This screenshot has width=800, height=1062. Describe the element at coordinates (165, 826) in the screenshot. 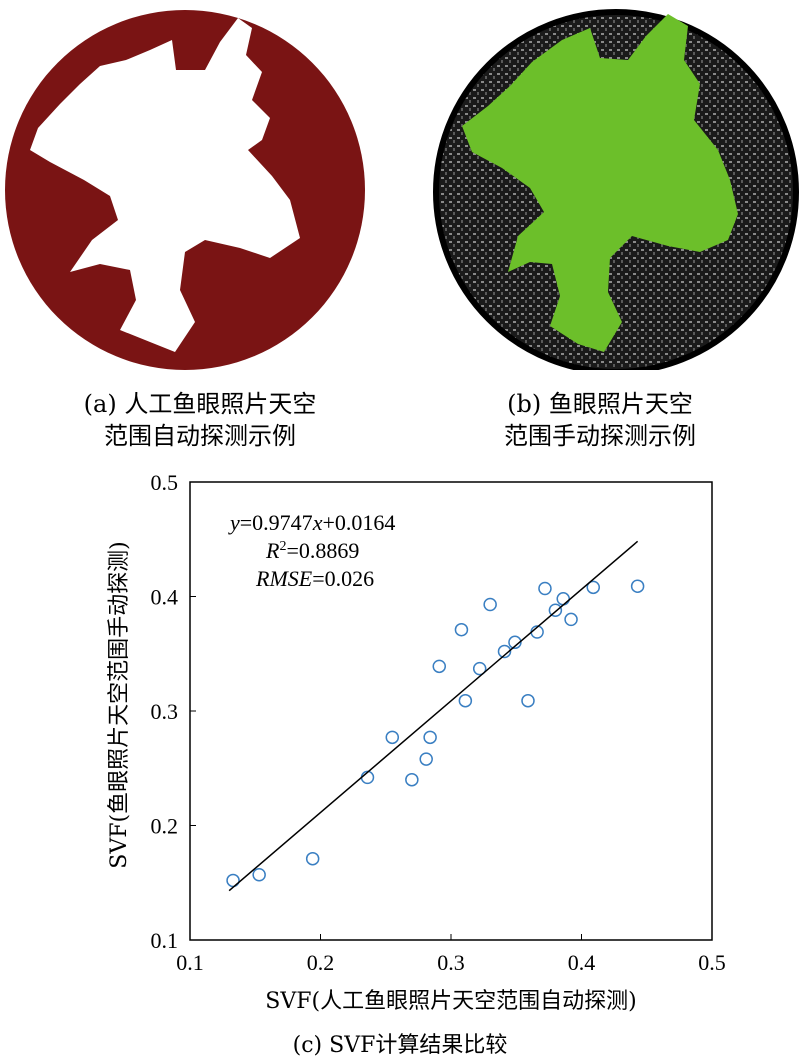

I see `y-tick-label: 0.2` at that location.